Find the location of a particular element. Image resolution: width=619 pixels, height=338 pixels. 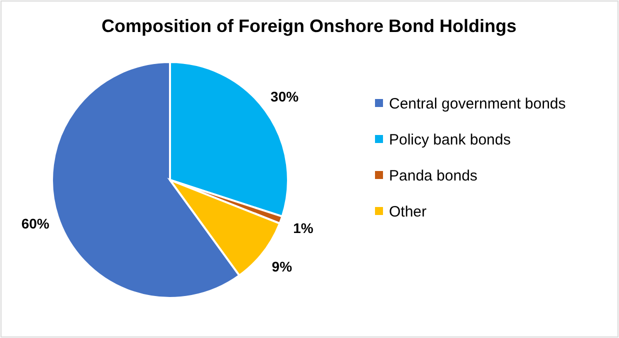

legend-label: Panda bonds is located at coordinates (433, 175).